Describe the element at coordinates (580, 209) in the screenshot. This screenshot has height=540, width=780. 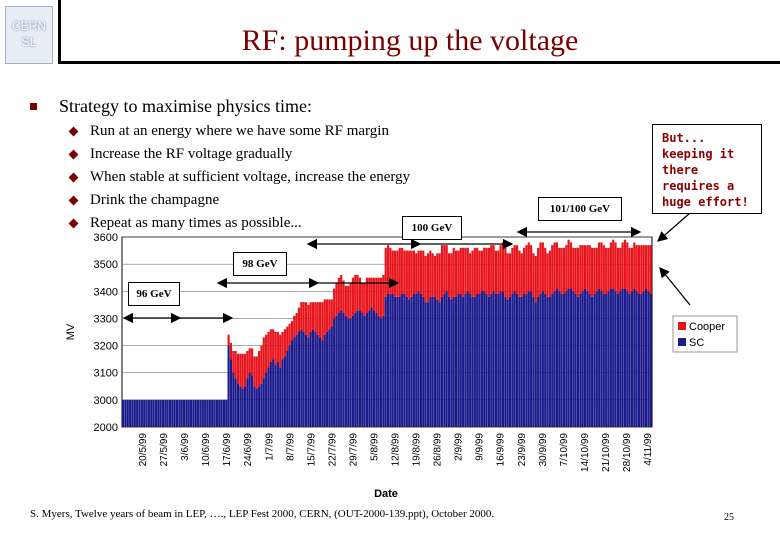
I see `annotation-101-100gev: 101/100 GeV` at that location.